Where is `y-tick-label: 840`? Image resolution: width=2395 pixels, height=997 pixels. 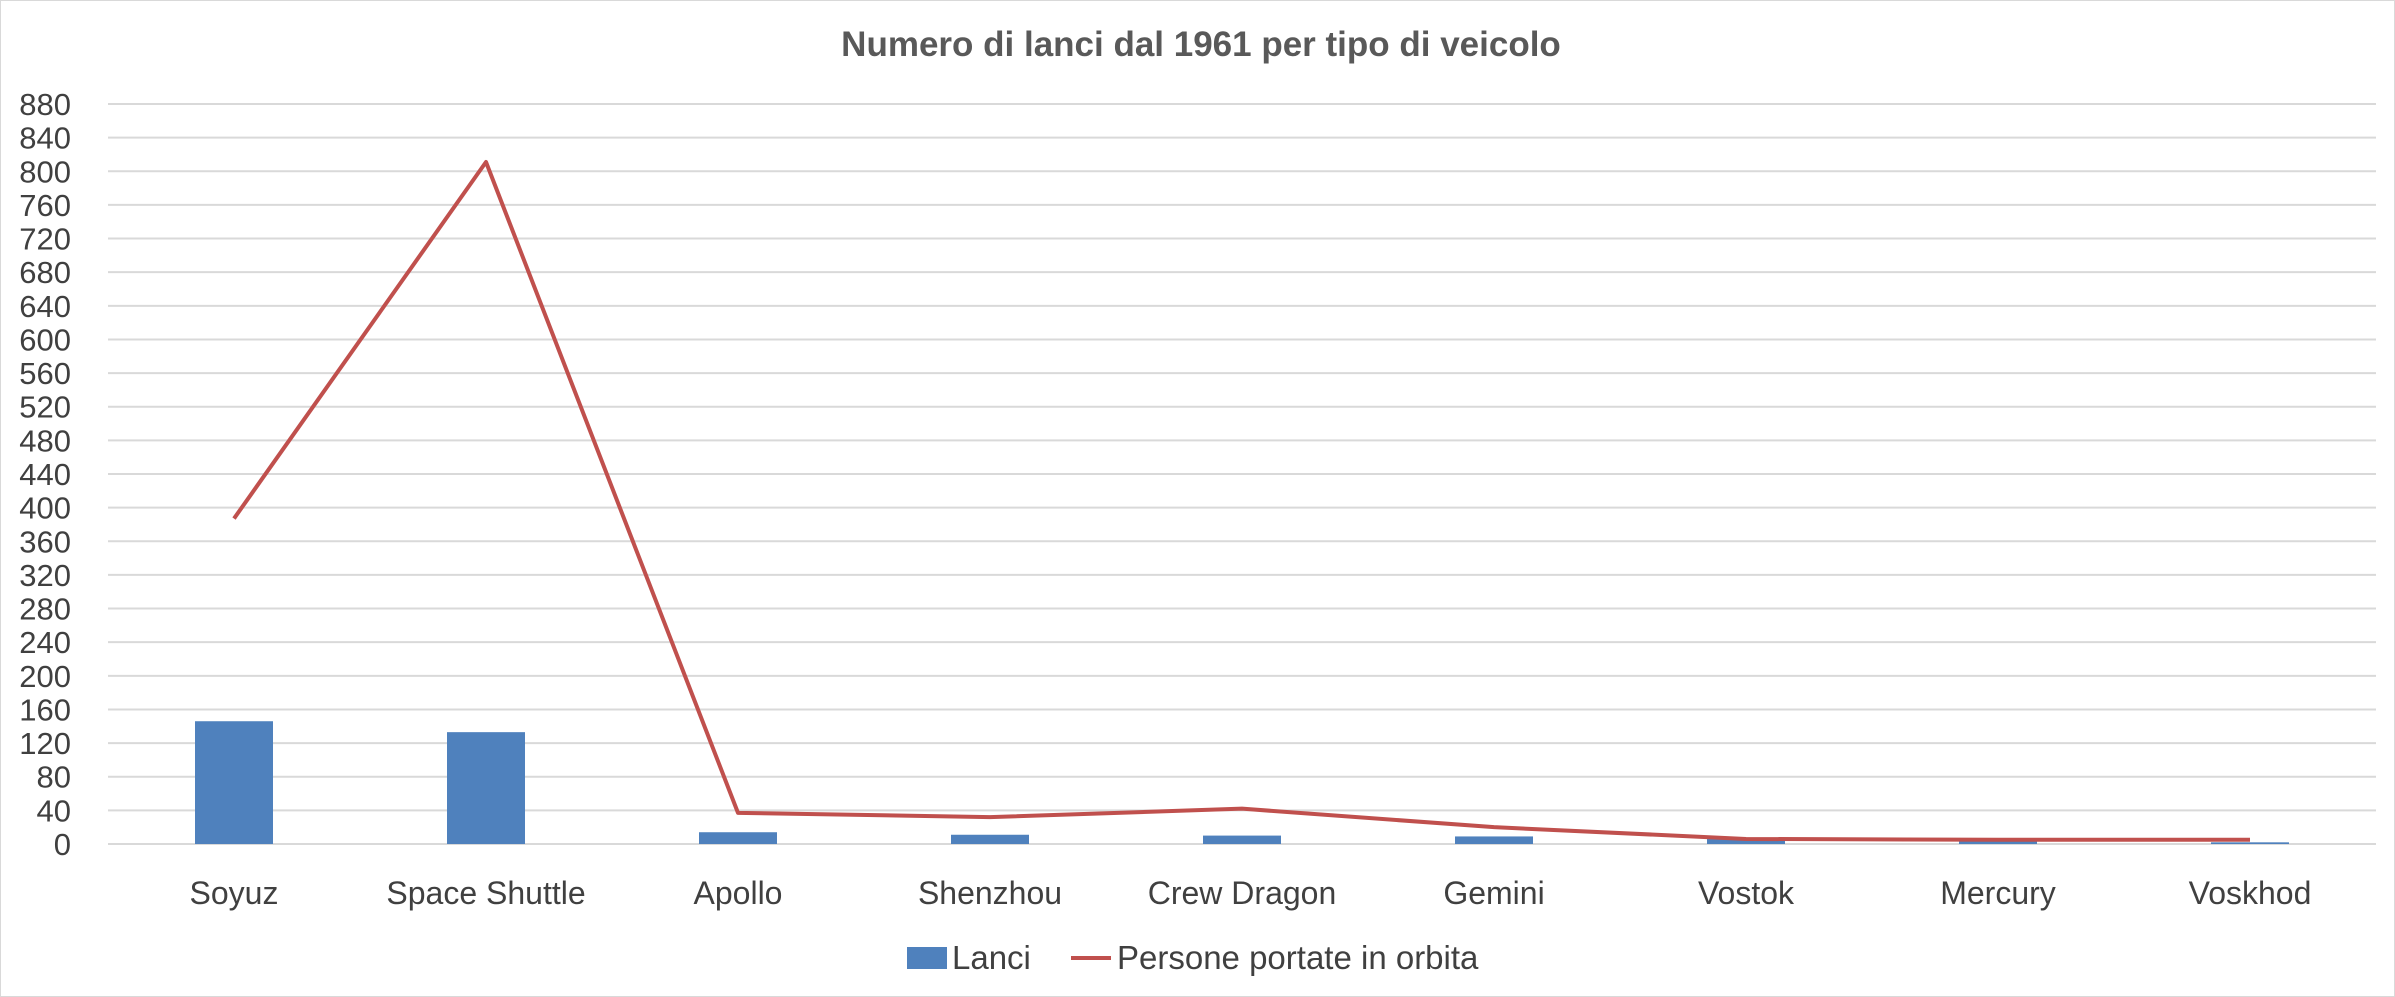
y-tick-label: 840 is located at coordinates (45, 138).